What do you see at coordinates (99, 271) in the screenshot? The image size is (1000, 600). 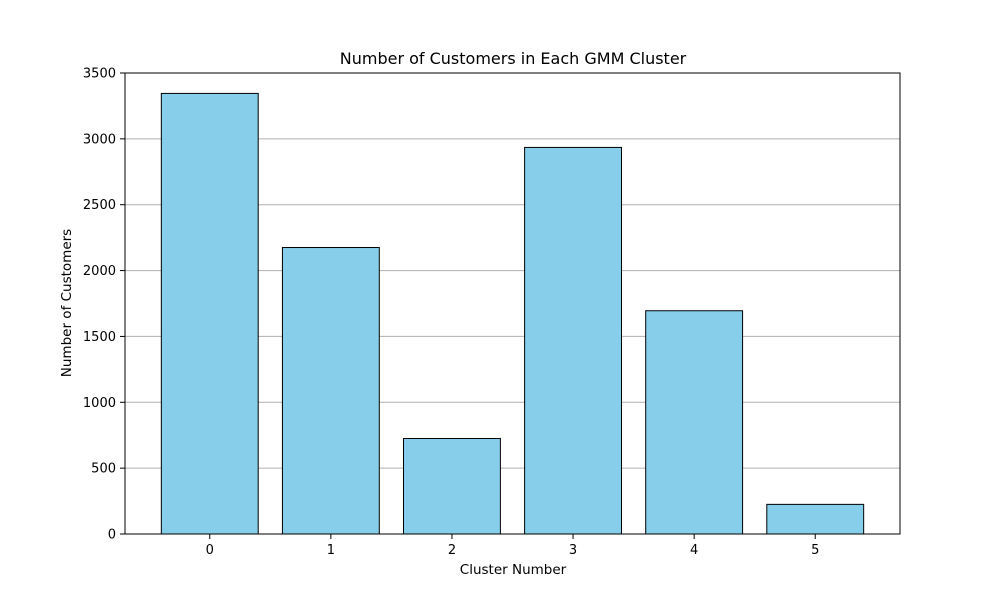 I see `y-tick-label: 2000` at bounding box center [99, 271].